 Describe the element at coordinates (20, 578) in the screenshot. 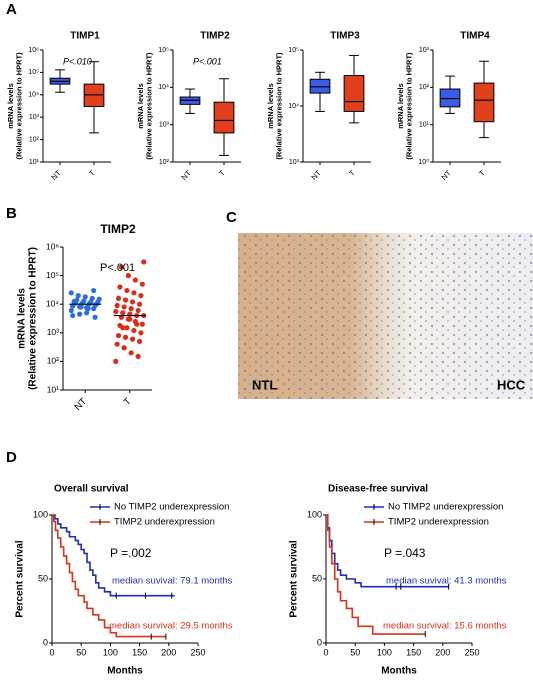

I see `y-axis-label: Percent survival` at that location.